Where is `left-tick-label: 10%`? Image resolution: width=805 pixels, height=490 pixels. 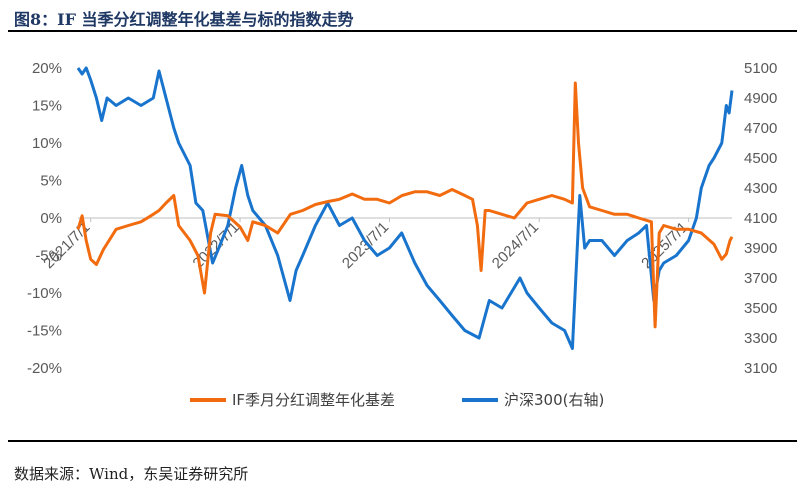 left-tick-label: 10% is located at coordinates (47, 143).